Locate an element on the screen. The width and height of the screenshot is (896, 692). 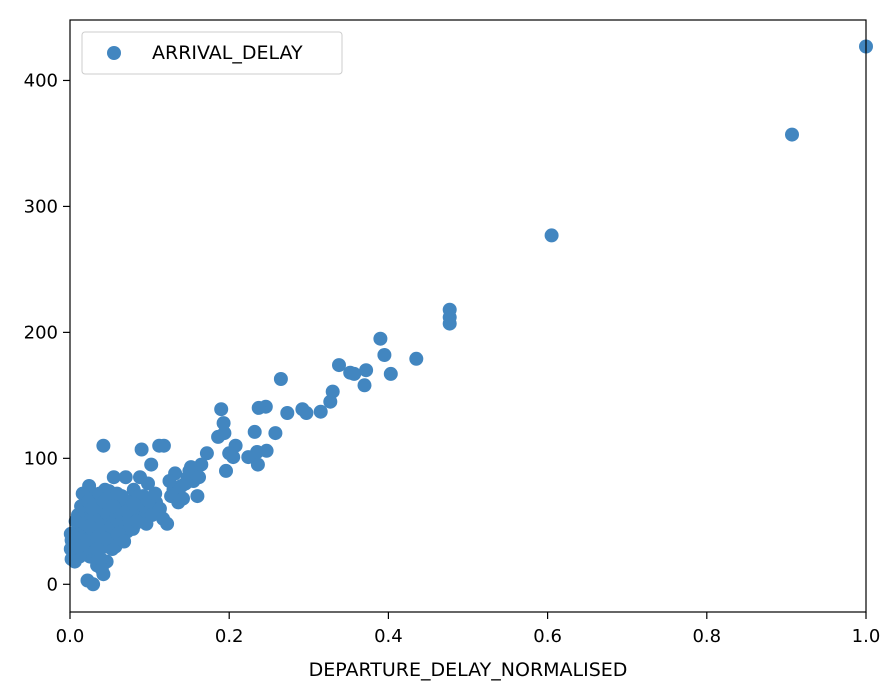
x-axis-label: DEPARTURE_DELAY_NORMALISED is located at coordinates (468, 670).